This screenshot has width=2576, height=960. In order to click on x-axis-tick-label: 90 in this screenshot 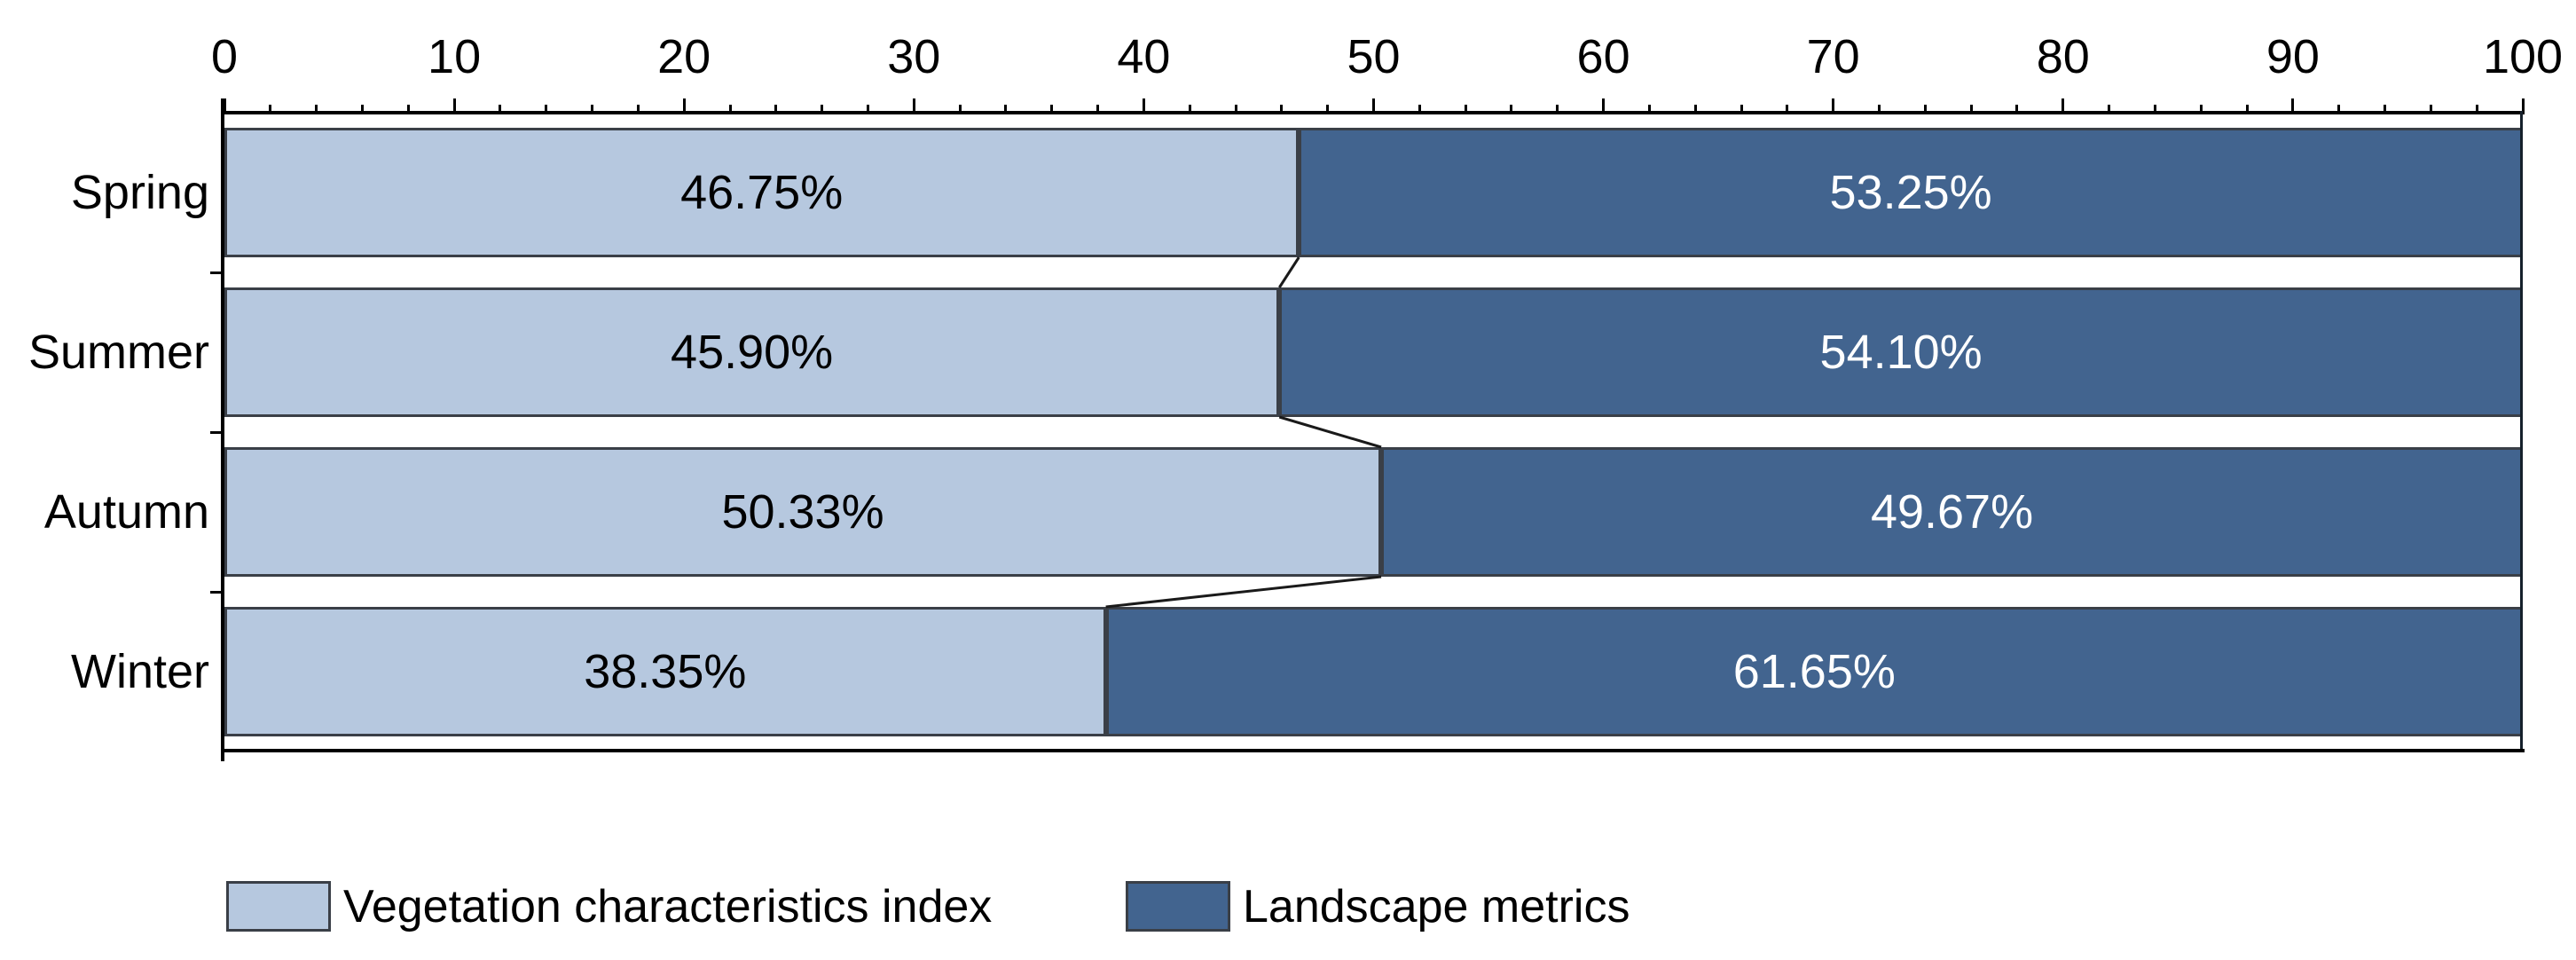, I will do `click(2293, 57)`.